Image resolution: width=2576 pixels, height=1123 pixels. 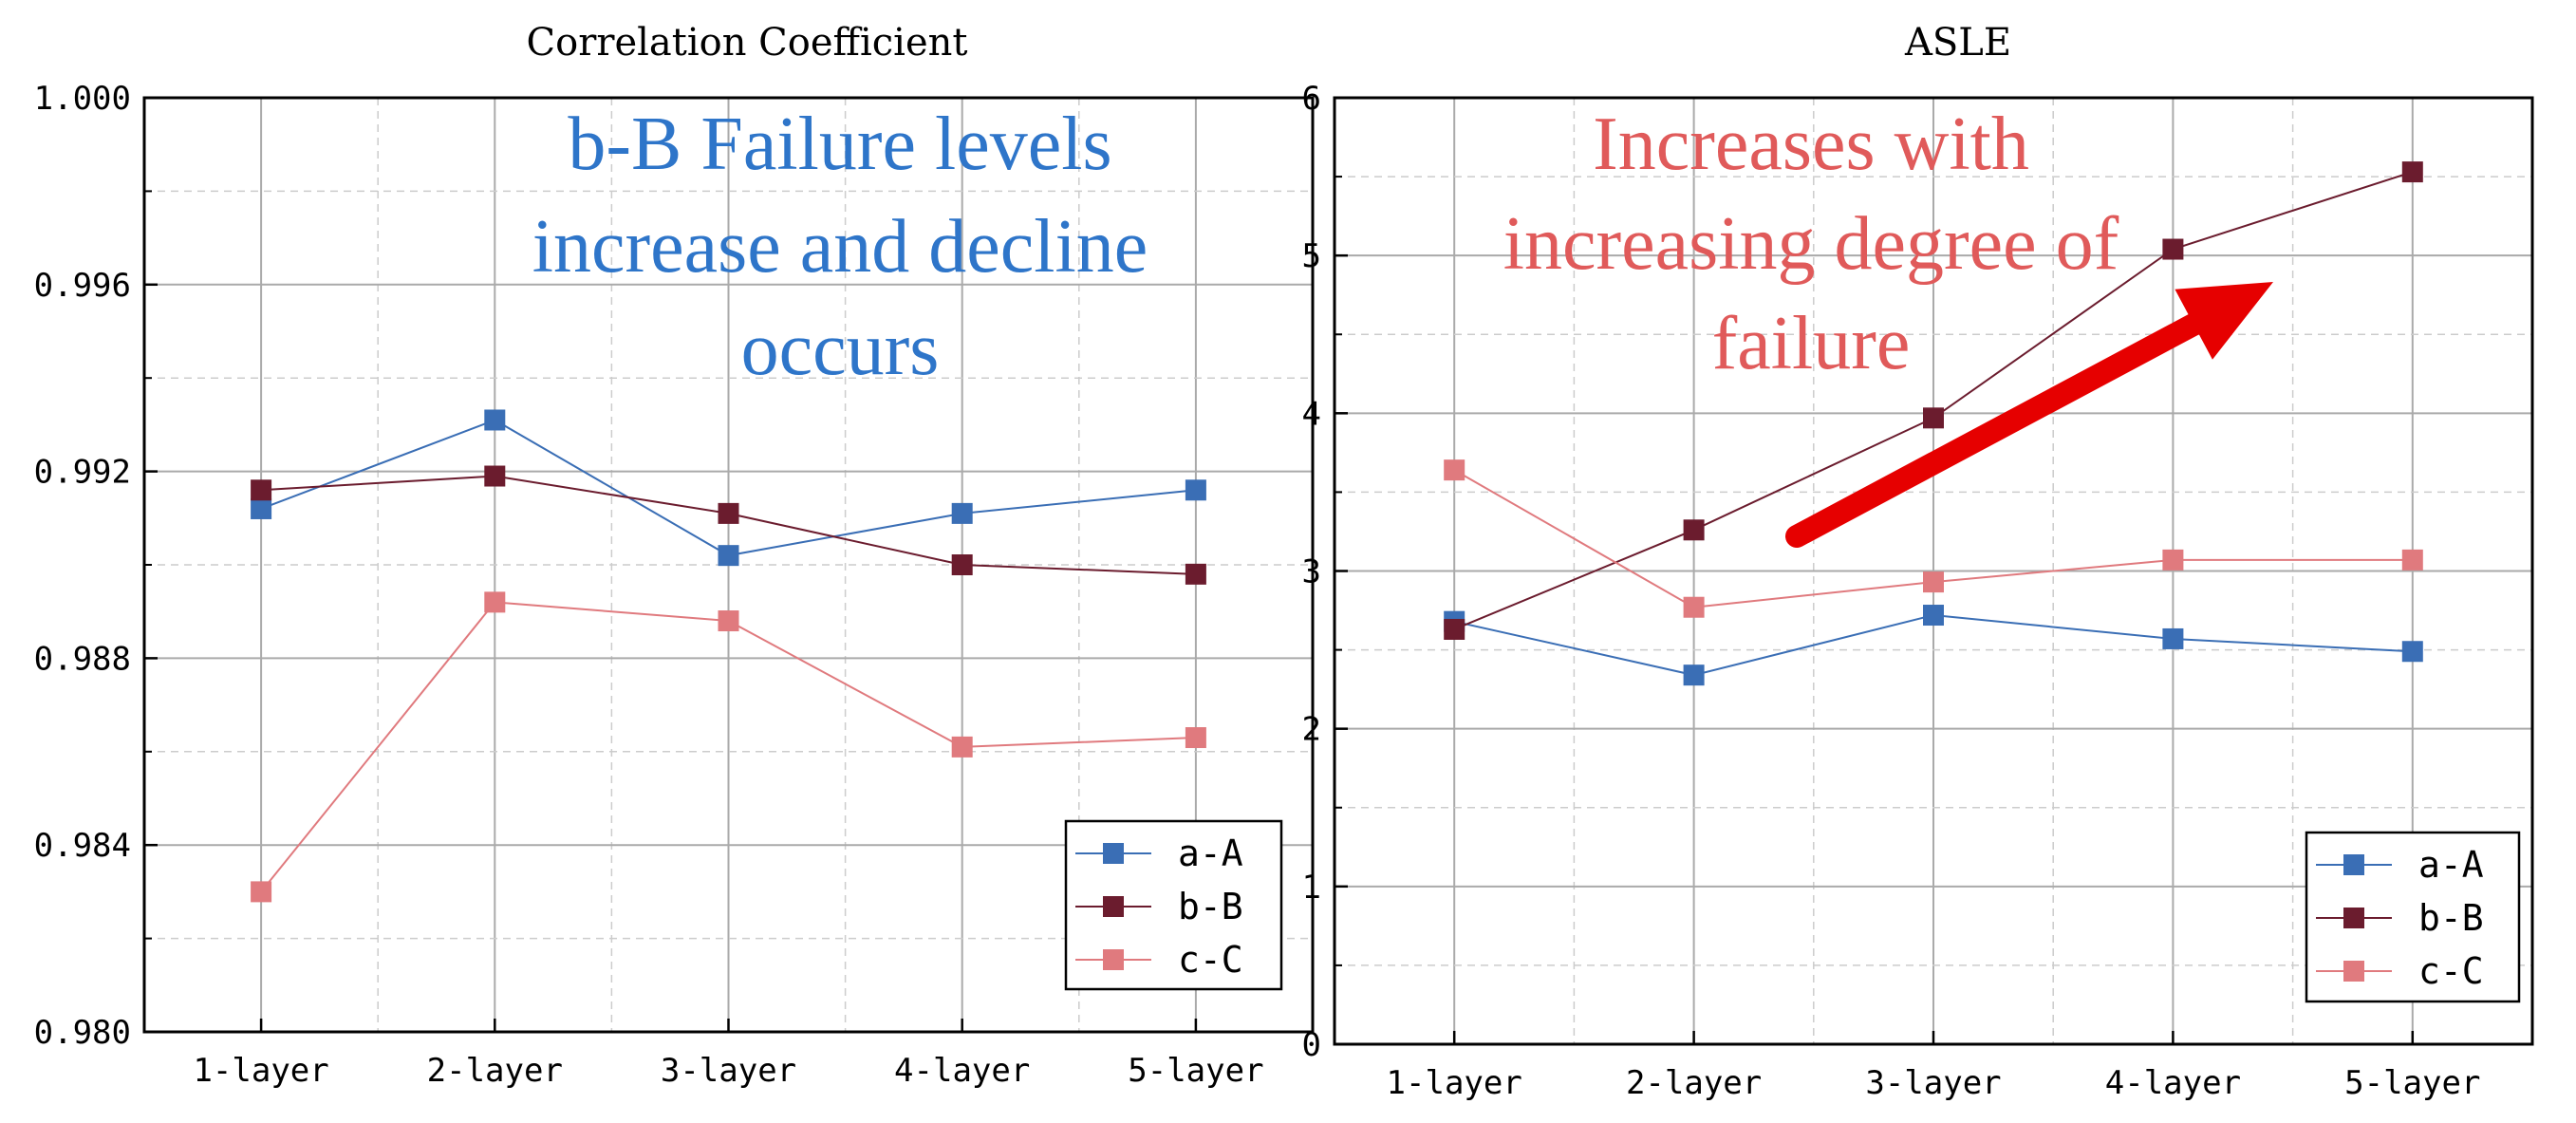 I want to click on annotation-line: Increases with, so click(x=1811, y=145).